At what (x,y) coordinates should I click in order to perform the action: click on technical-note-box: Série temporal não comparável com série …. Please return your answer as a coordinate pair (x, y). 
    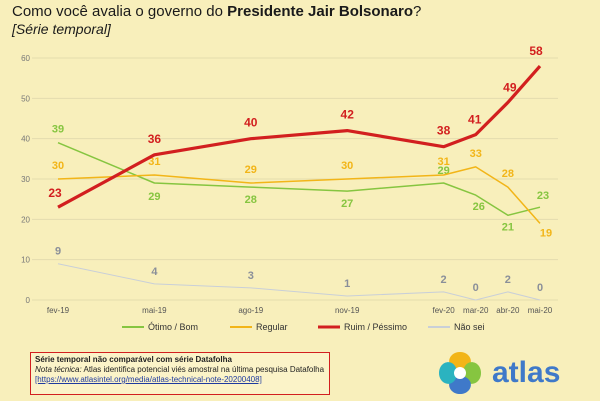
    Looking at the image, I should click on (180, 373).